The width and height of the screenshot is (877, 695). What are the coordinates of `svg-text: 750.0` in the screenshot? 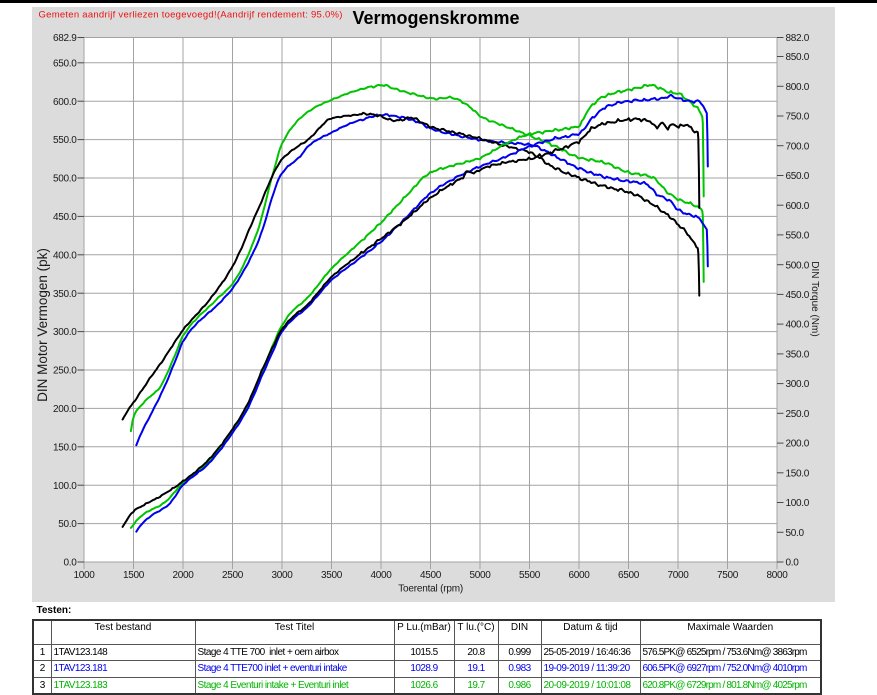 It's located at (798, 117).